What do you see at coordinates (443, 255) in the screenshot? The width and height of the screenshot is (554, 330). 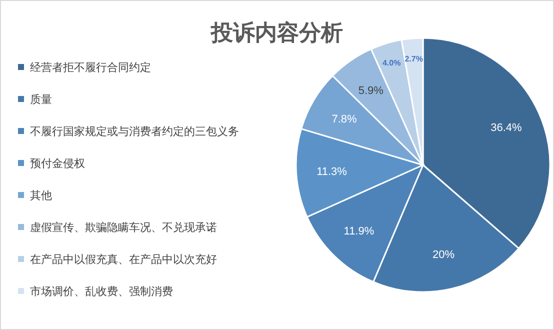 I see `data-label: 20%` at bounding box center [443, 255].